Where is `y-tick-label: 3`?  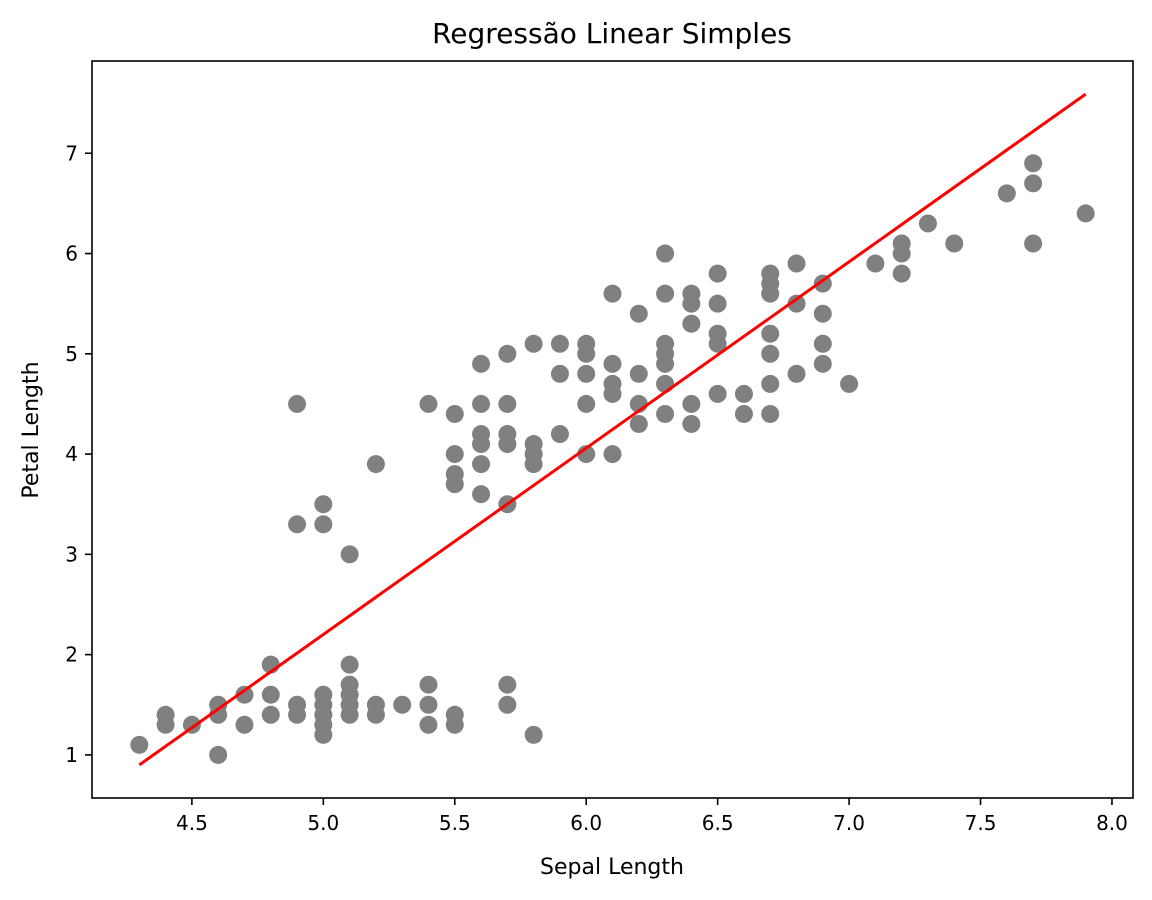
y-tick-label: 3 is located at coordinates (71, 554).